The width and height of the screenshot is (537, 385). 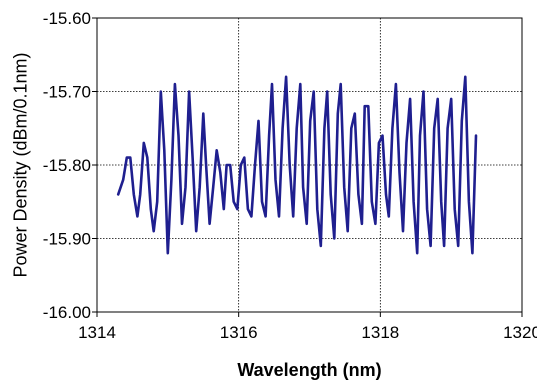 I want to click on y-tick-label: -15.90, so click(x=67, y=239).